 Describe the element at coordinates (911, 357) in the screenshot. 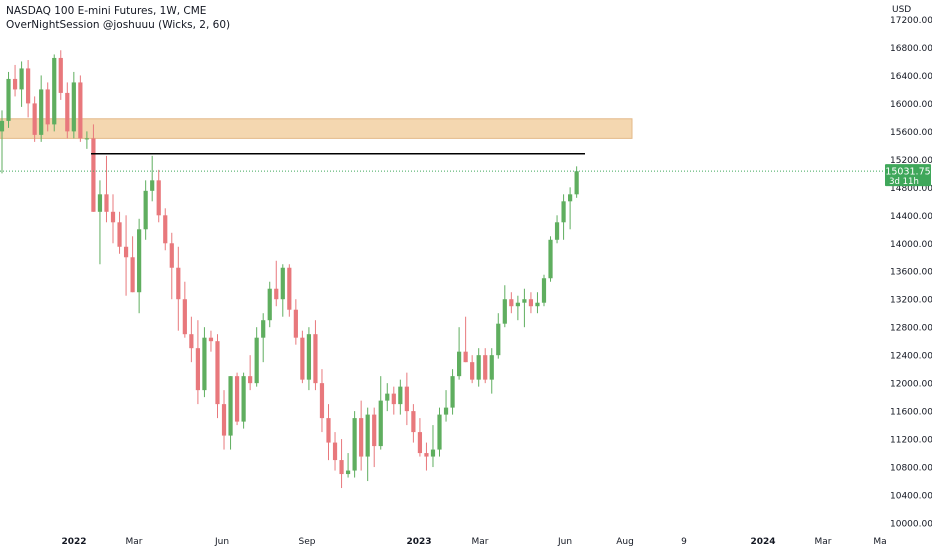

I see `y-tick-label: 12400.00` at that location.